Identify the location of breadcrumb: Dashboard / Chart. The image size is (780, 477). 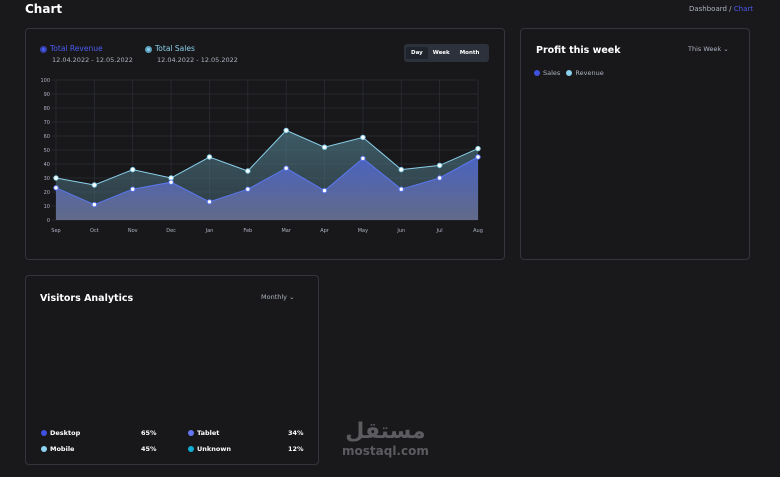
(721, 9).